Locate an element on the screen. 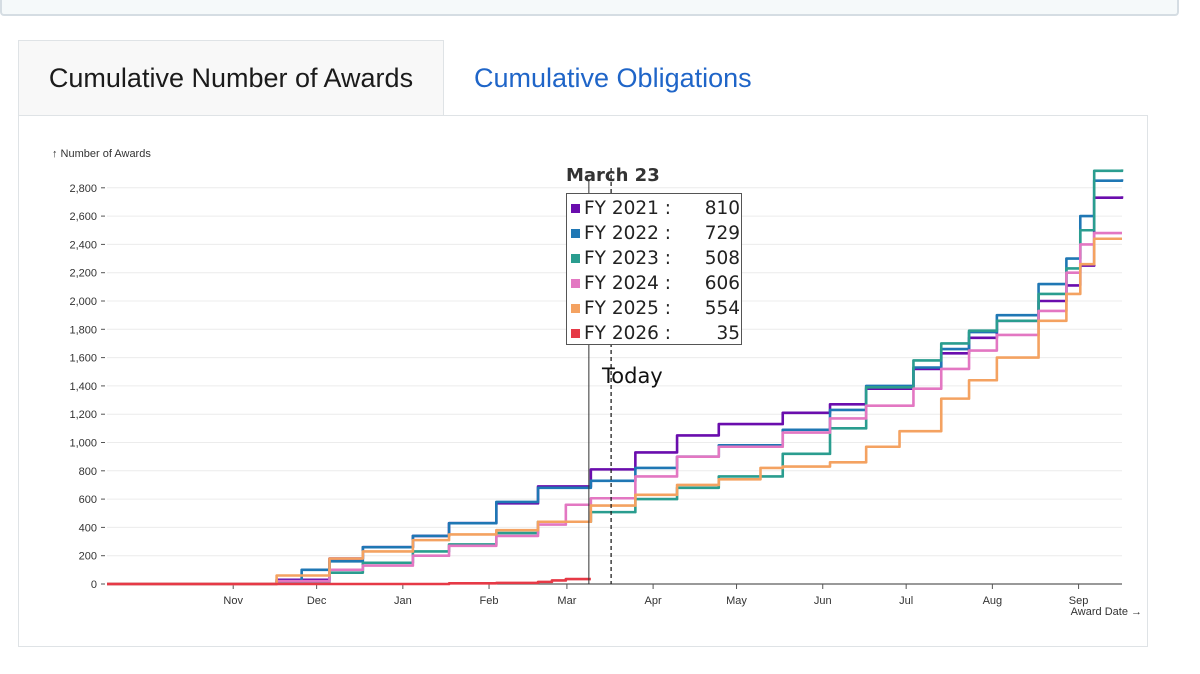 The width and height of the screenshot is (1200, 674). x-tick-label: Jun is located at coordinates (823, 601).